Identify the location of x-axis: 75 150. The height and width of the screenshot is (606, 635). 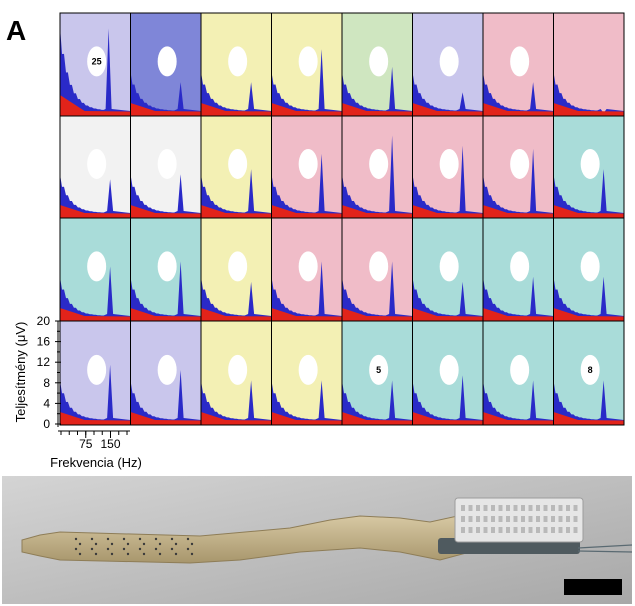
(94, 440).